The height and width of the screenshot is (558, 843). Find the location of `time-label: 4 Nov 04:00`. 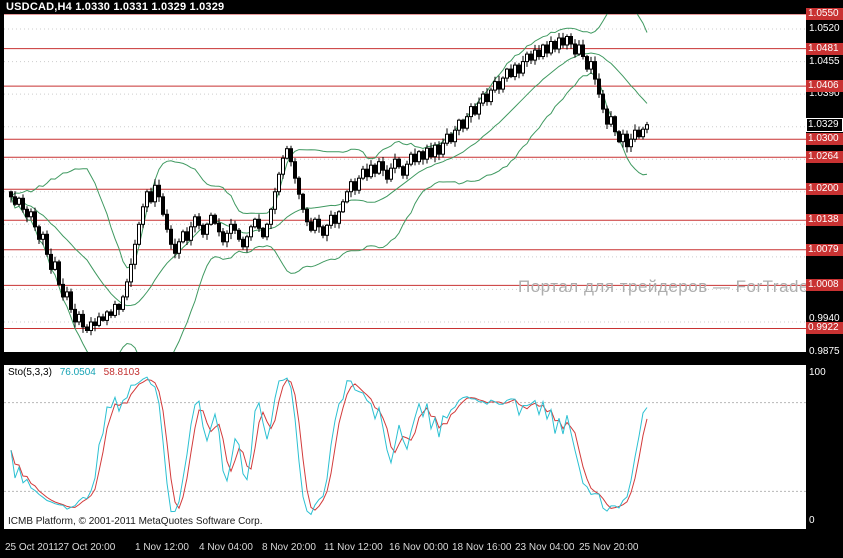

time-label: 4 Nov 04:00 is located at coordinates (226, 547).